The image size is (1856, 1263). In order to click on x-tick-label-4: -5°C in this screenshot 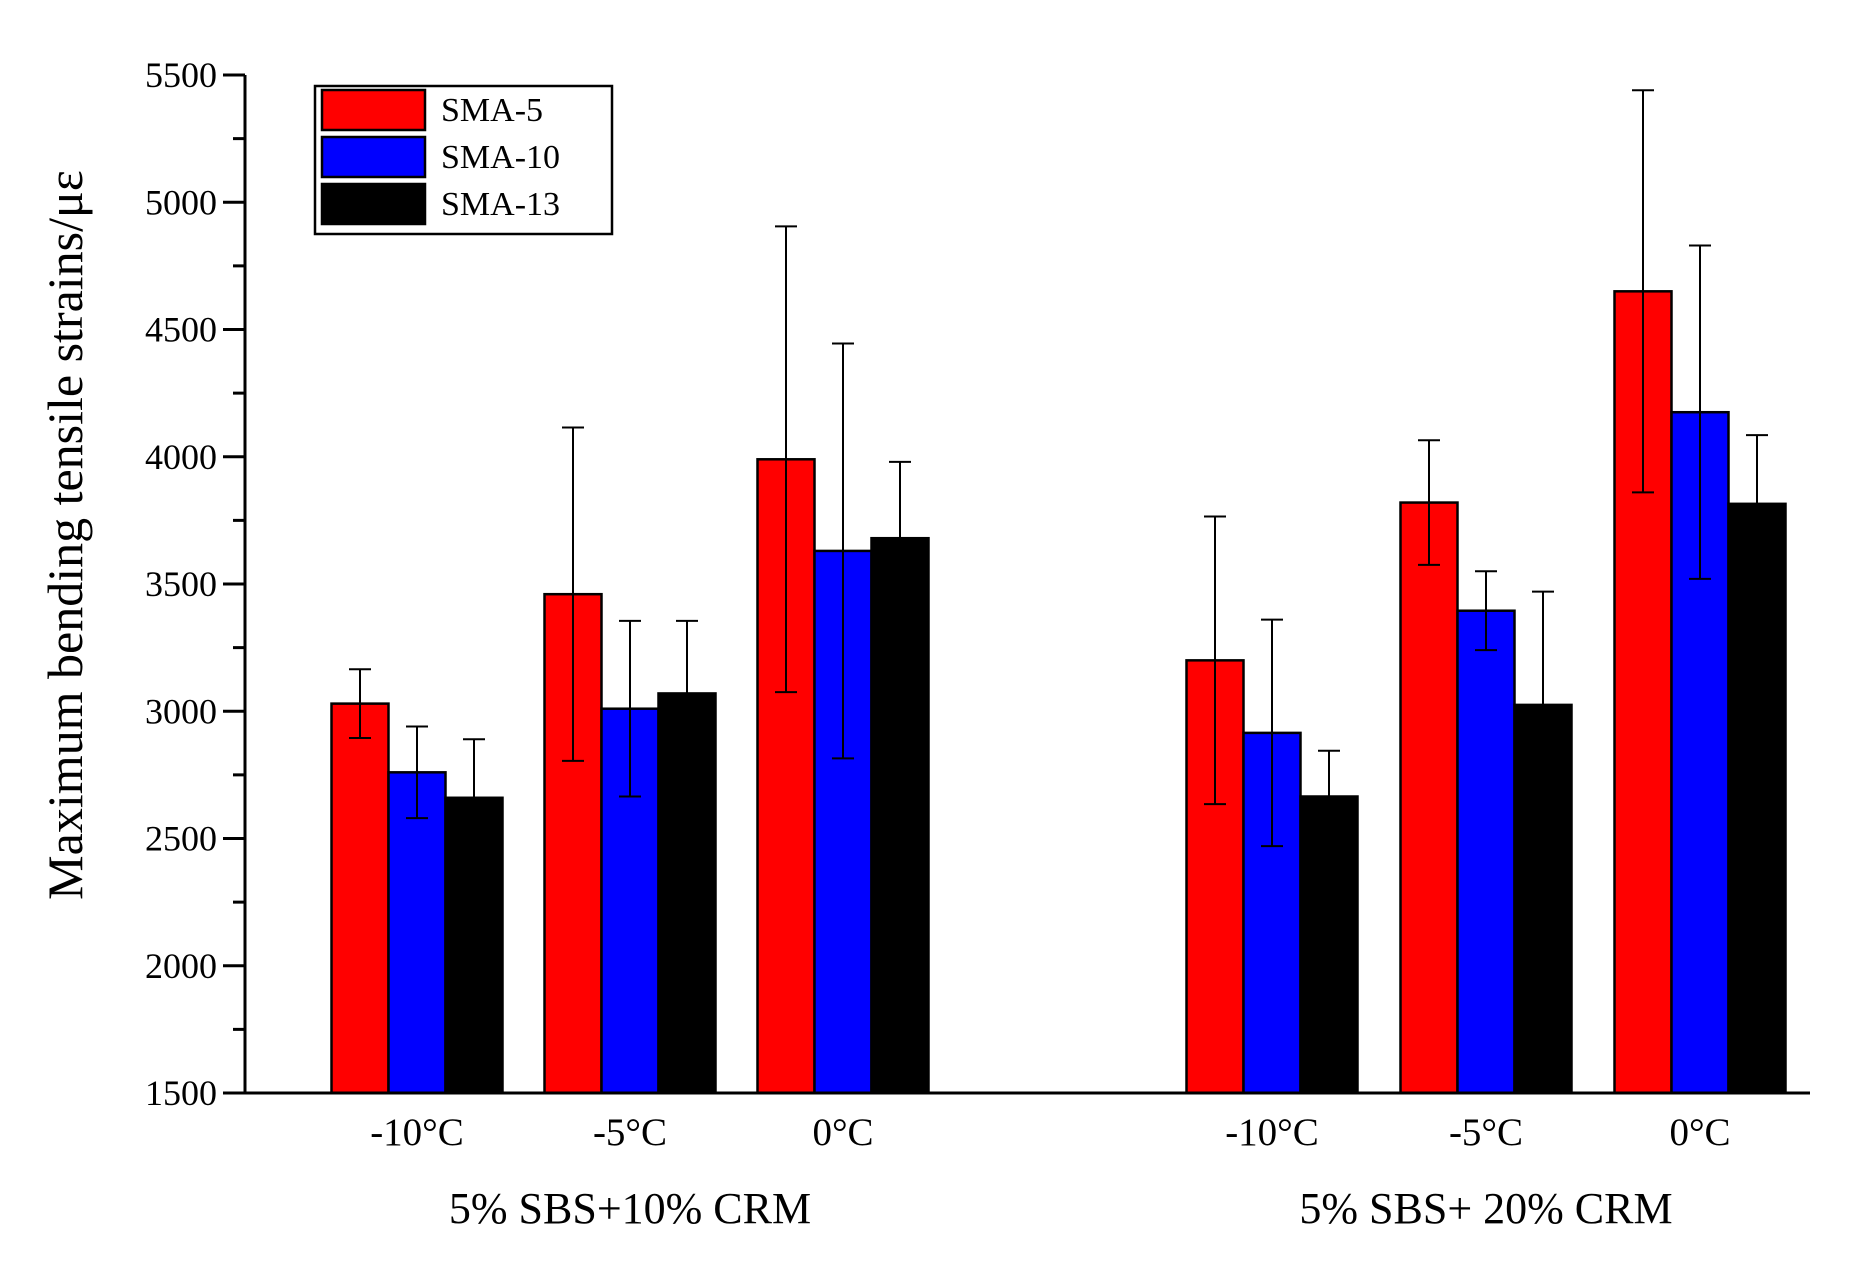, I will do `click(1486, 1132)`.